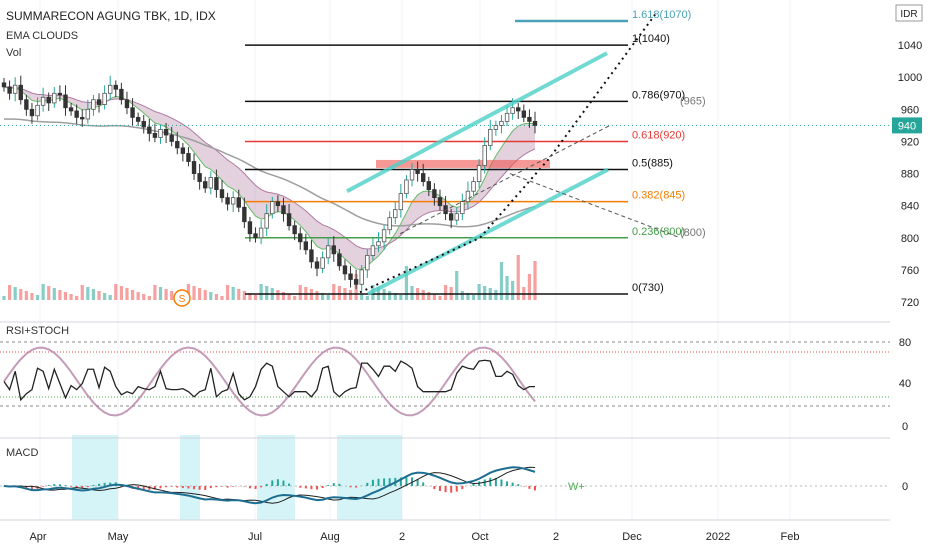 This screenshot has width=932, height=550. I want to click on macd-tick: 0, so click(905, 487).